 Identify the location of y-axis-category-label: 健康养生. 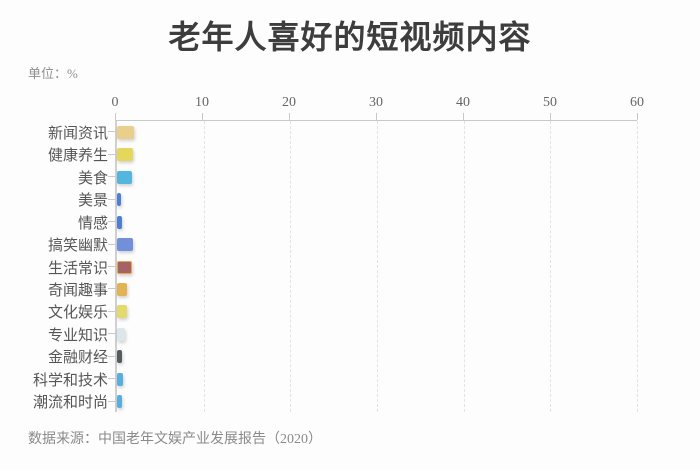
(77, 156).